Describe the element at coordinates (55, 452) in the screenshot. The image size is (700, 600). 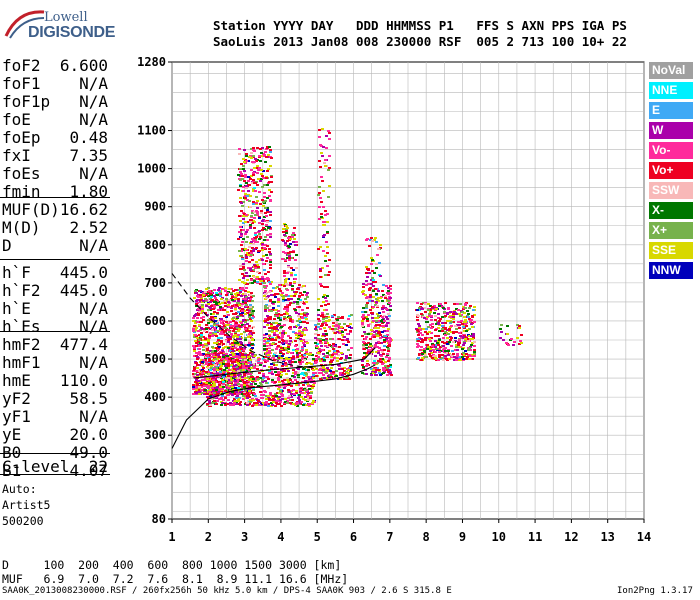
I see `param-row: B0 49.0` at that location.